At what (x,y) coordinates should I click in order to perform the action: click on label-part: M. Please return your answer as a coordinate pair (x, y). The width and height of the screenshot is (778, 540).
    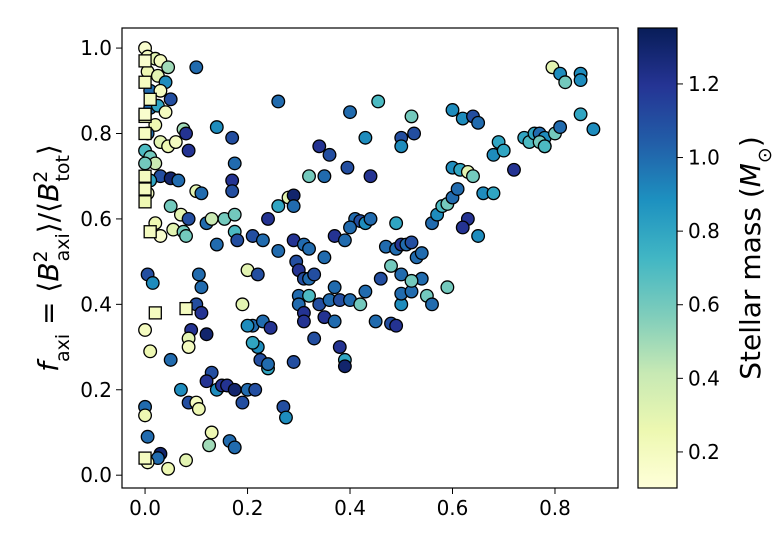
    Looking at the image, I should click on (750, 175).